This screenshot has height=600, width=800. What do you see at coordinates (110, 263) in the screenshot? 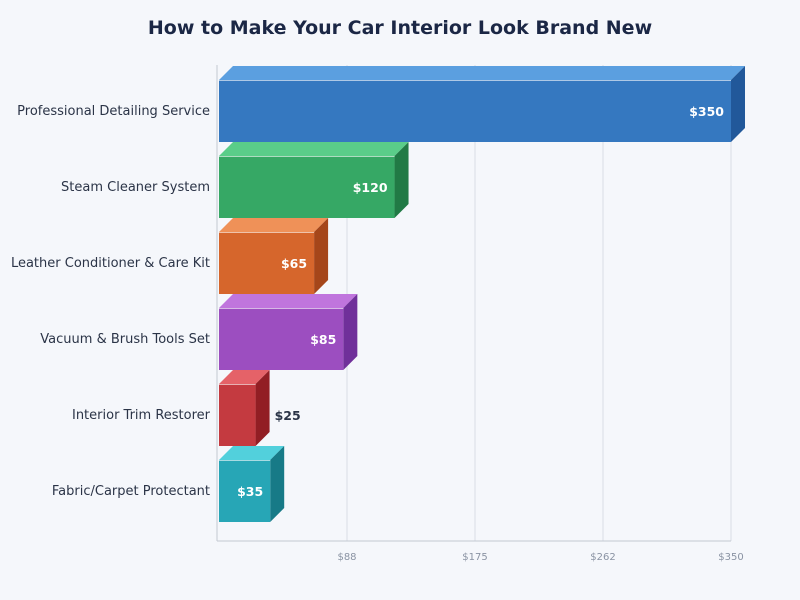
I see `category-label: Leather Conditioner & Care Kit` at bounding box center [110, 263].